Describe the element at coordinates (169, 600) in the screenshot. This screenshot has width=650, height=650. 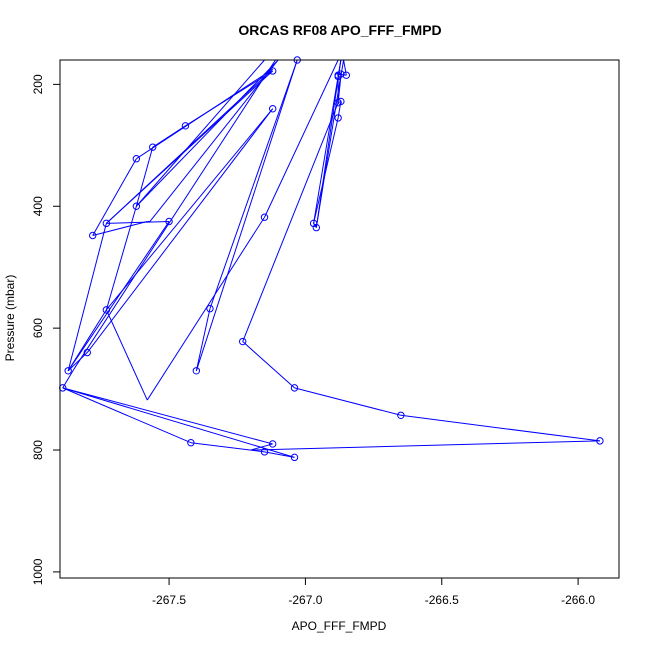
I see `x-tick-label: -267.5` at that location.